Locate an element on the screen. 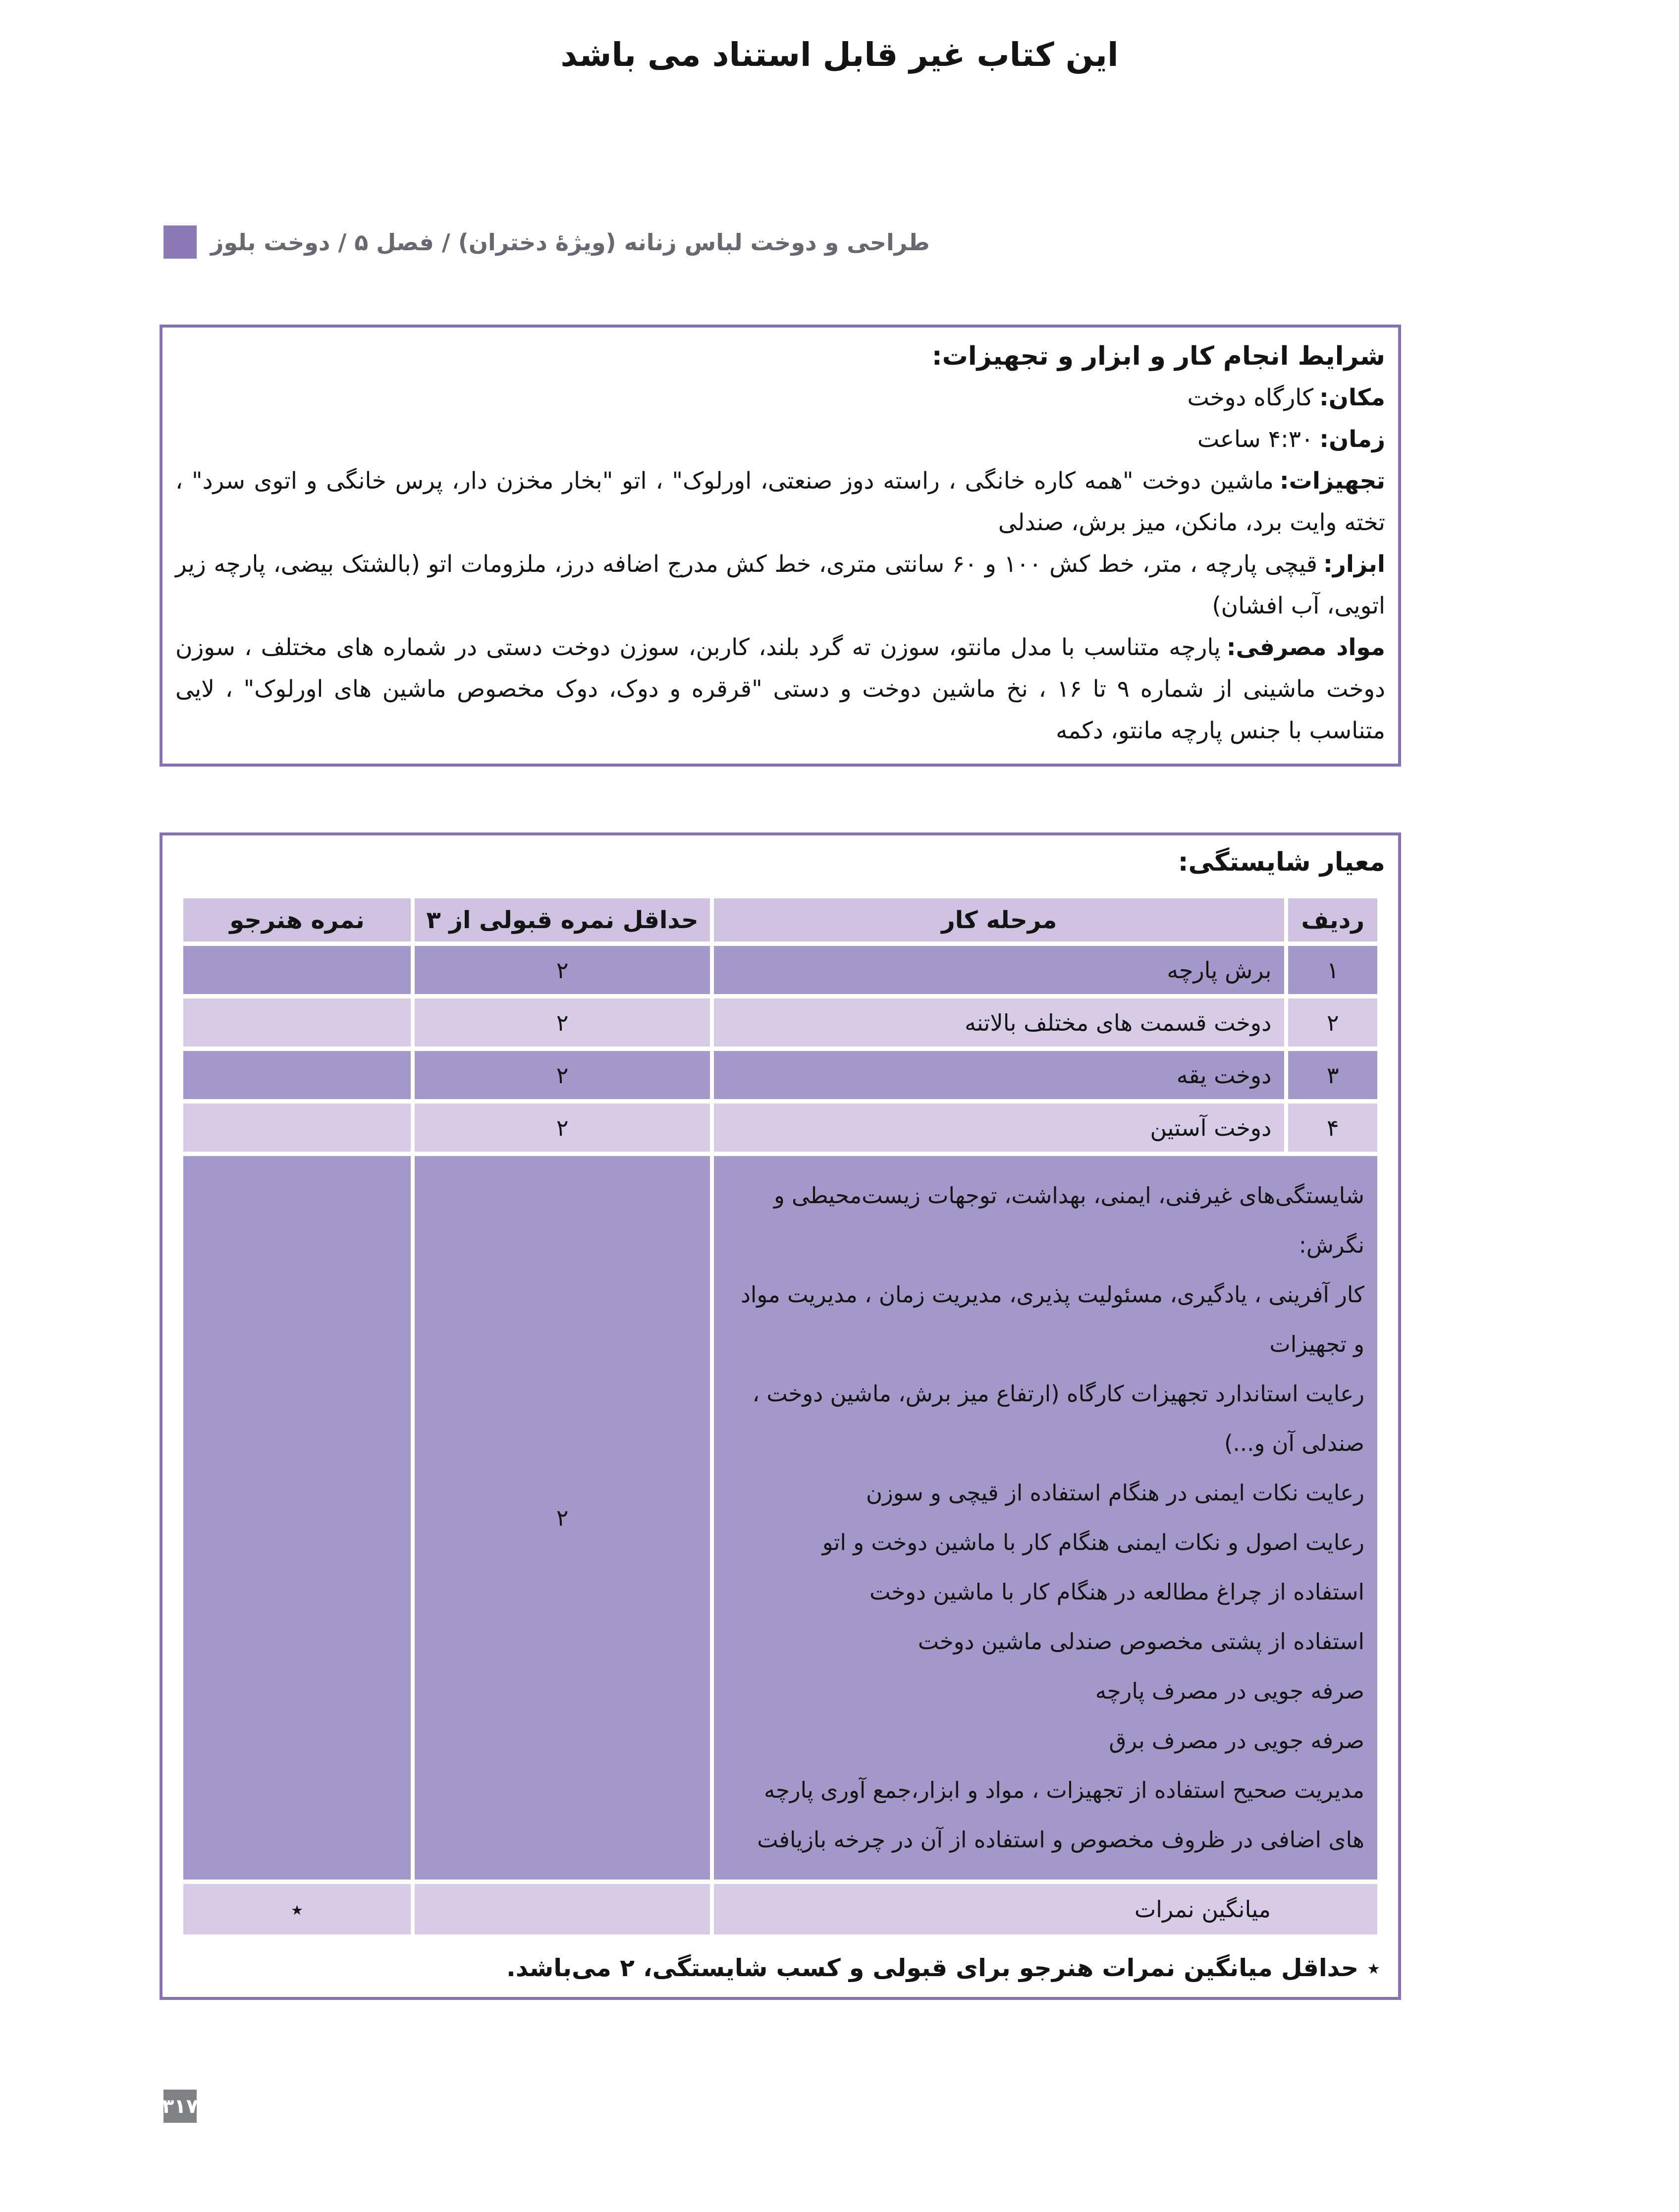  watermark-text: این کتاب غیر قابل استناد می باشد is located at coordinates (839, 55).